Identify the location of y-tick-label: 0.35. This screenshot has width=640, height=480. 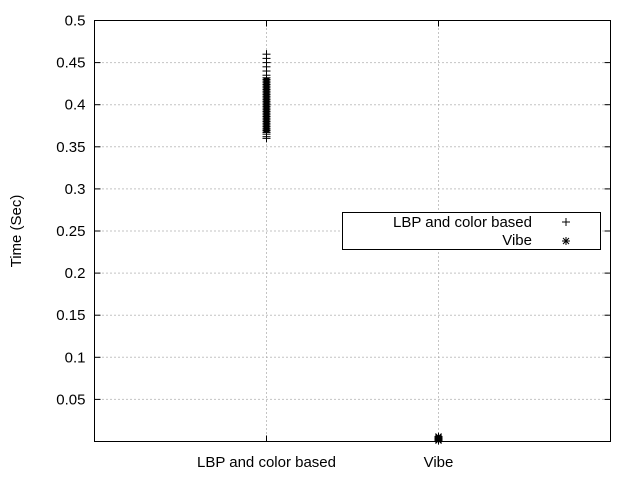
(70, 147).